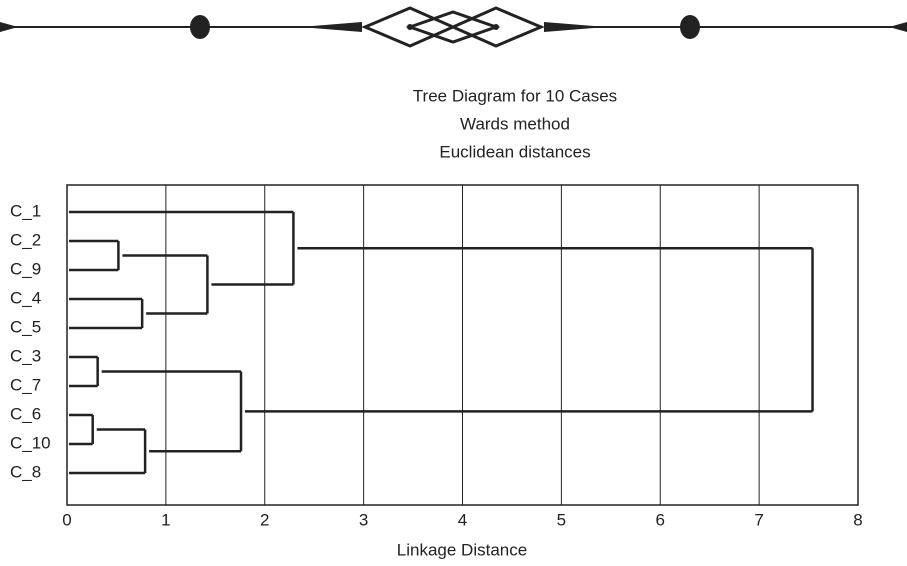  Describe the element at coordinates (25, 239) in the screenshot. I see `leaf-label: C_2` at that location.